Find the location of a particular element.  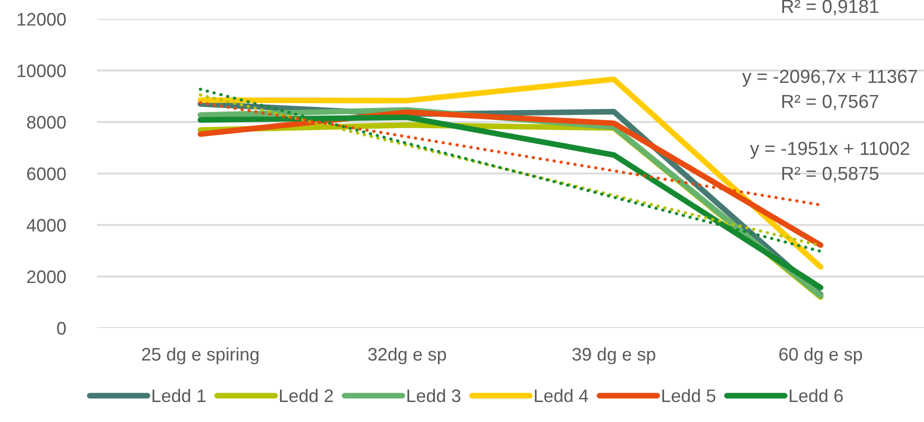

y-tick-label: 0 is located at coordinates (61, 328).